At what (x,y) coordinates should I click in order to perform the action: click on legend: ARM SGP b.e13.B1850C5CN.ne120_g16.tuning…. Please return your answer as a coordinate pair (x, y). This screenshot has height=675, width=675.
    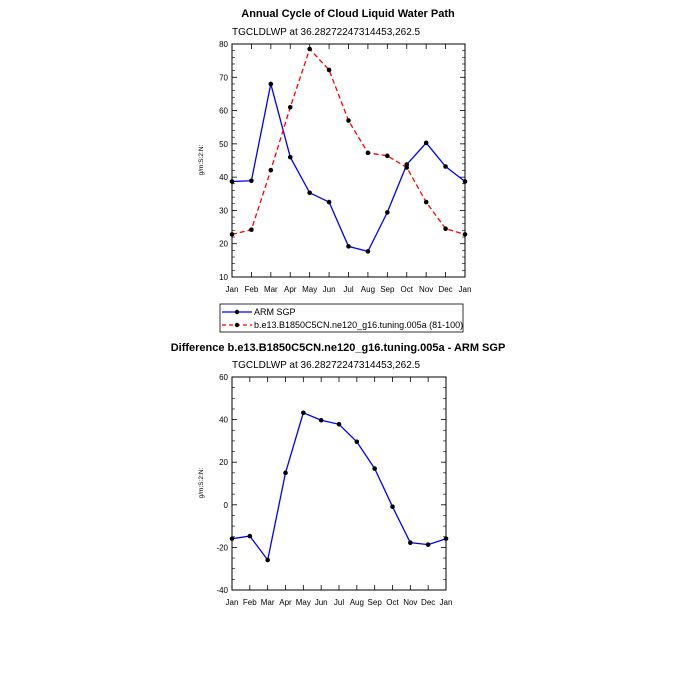
    Looking at the image, I should click on (341, 318).